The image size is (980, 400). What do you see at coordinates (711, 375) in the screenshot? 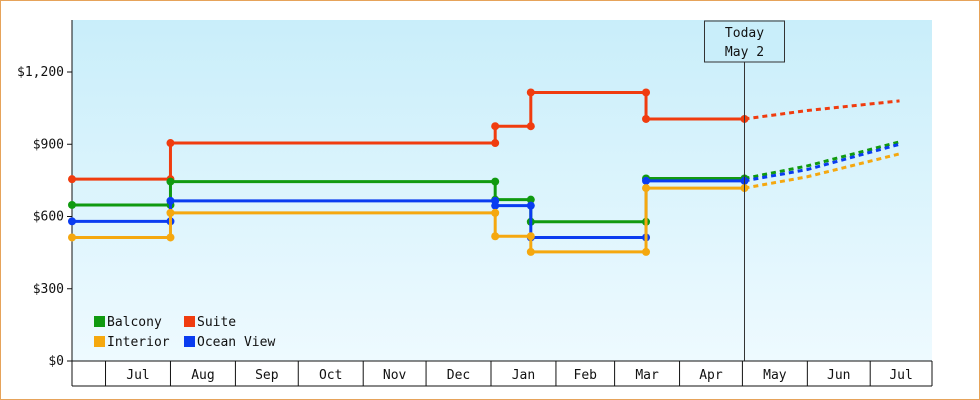
I see `x-tick-label: Apr` at bounding box center [711, 375].